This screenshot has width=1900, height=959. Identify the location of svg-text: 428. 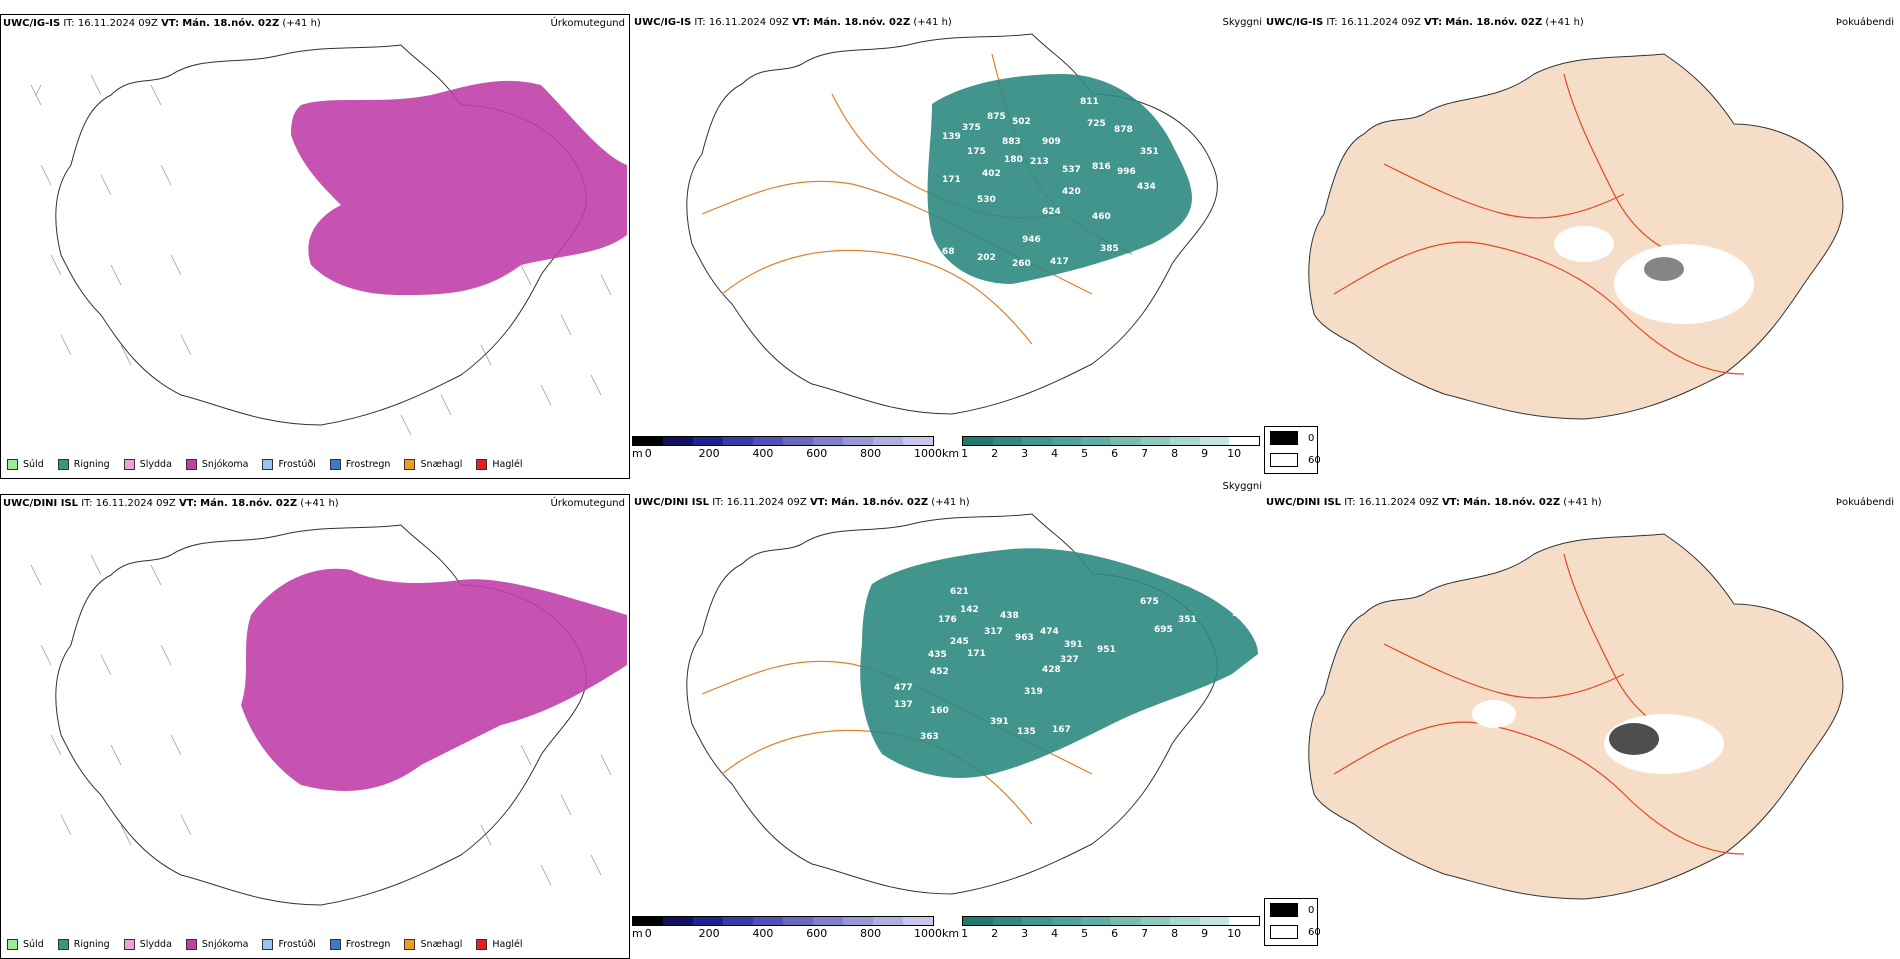
(1051, 670).